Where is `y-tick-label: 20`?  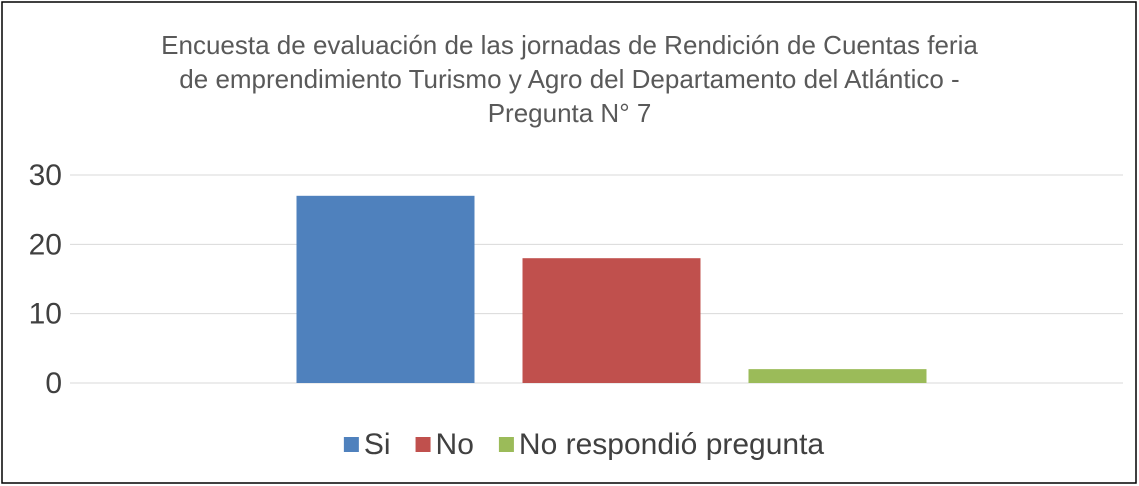
y-tick-label: 20 is located at coordinates (45, 244).